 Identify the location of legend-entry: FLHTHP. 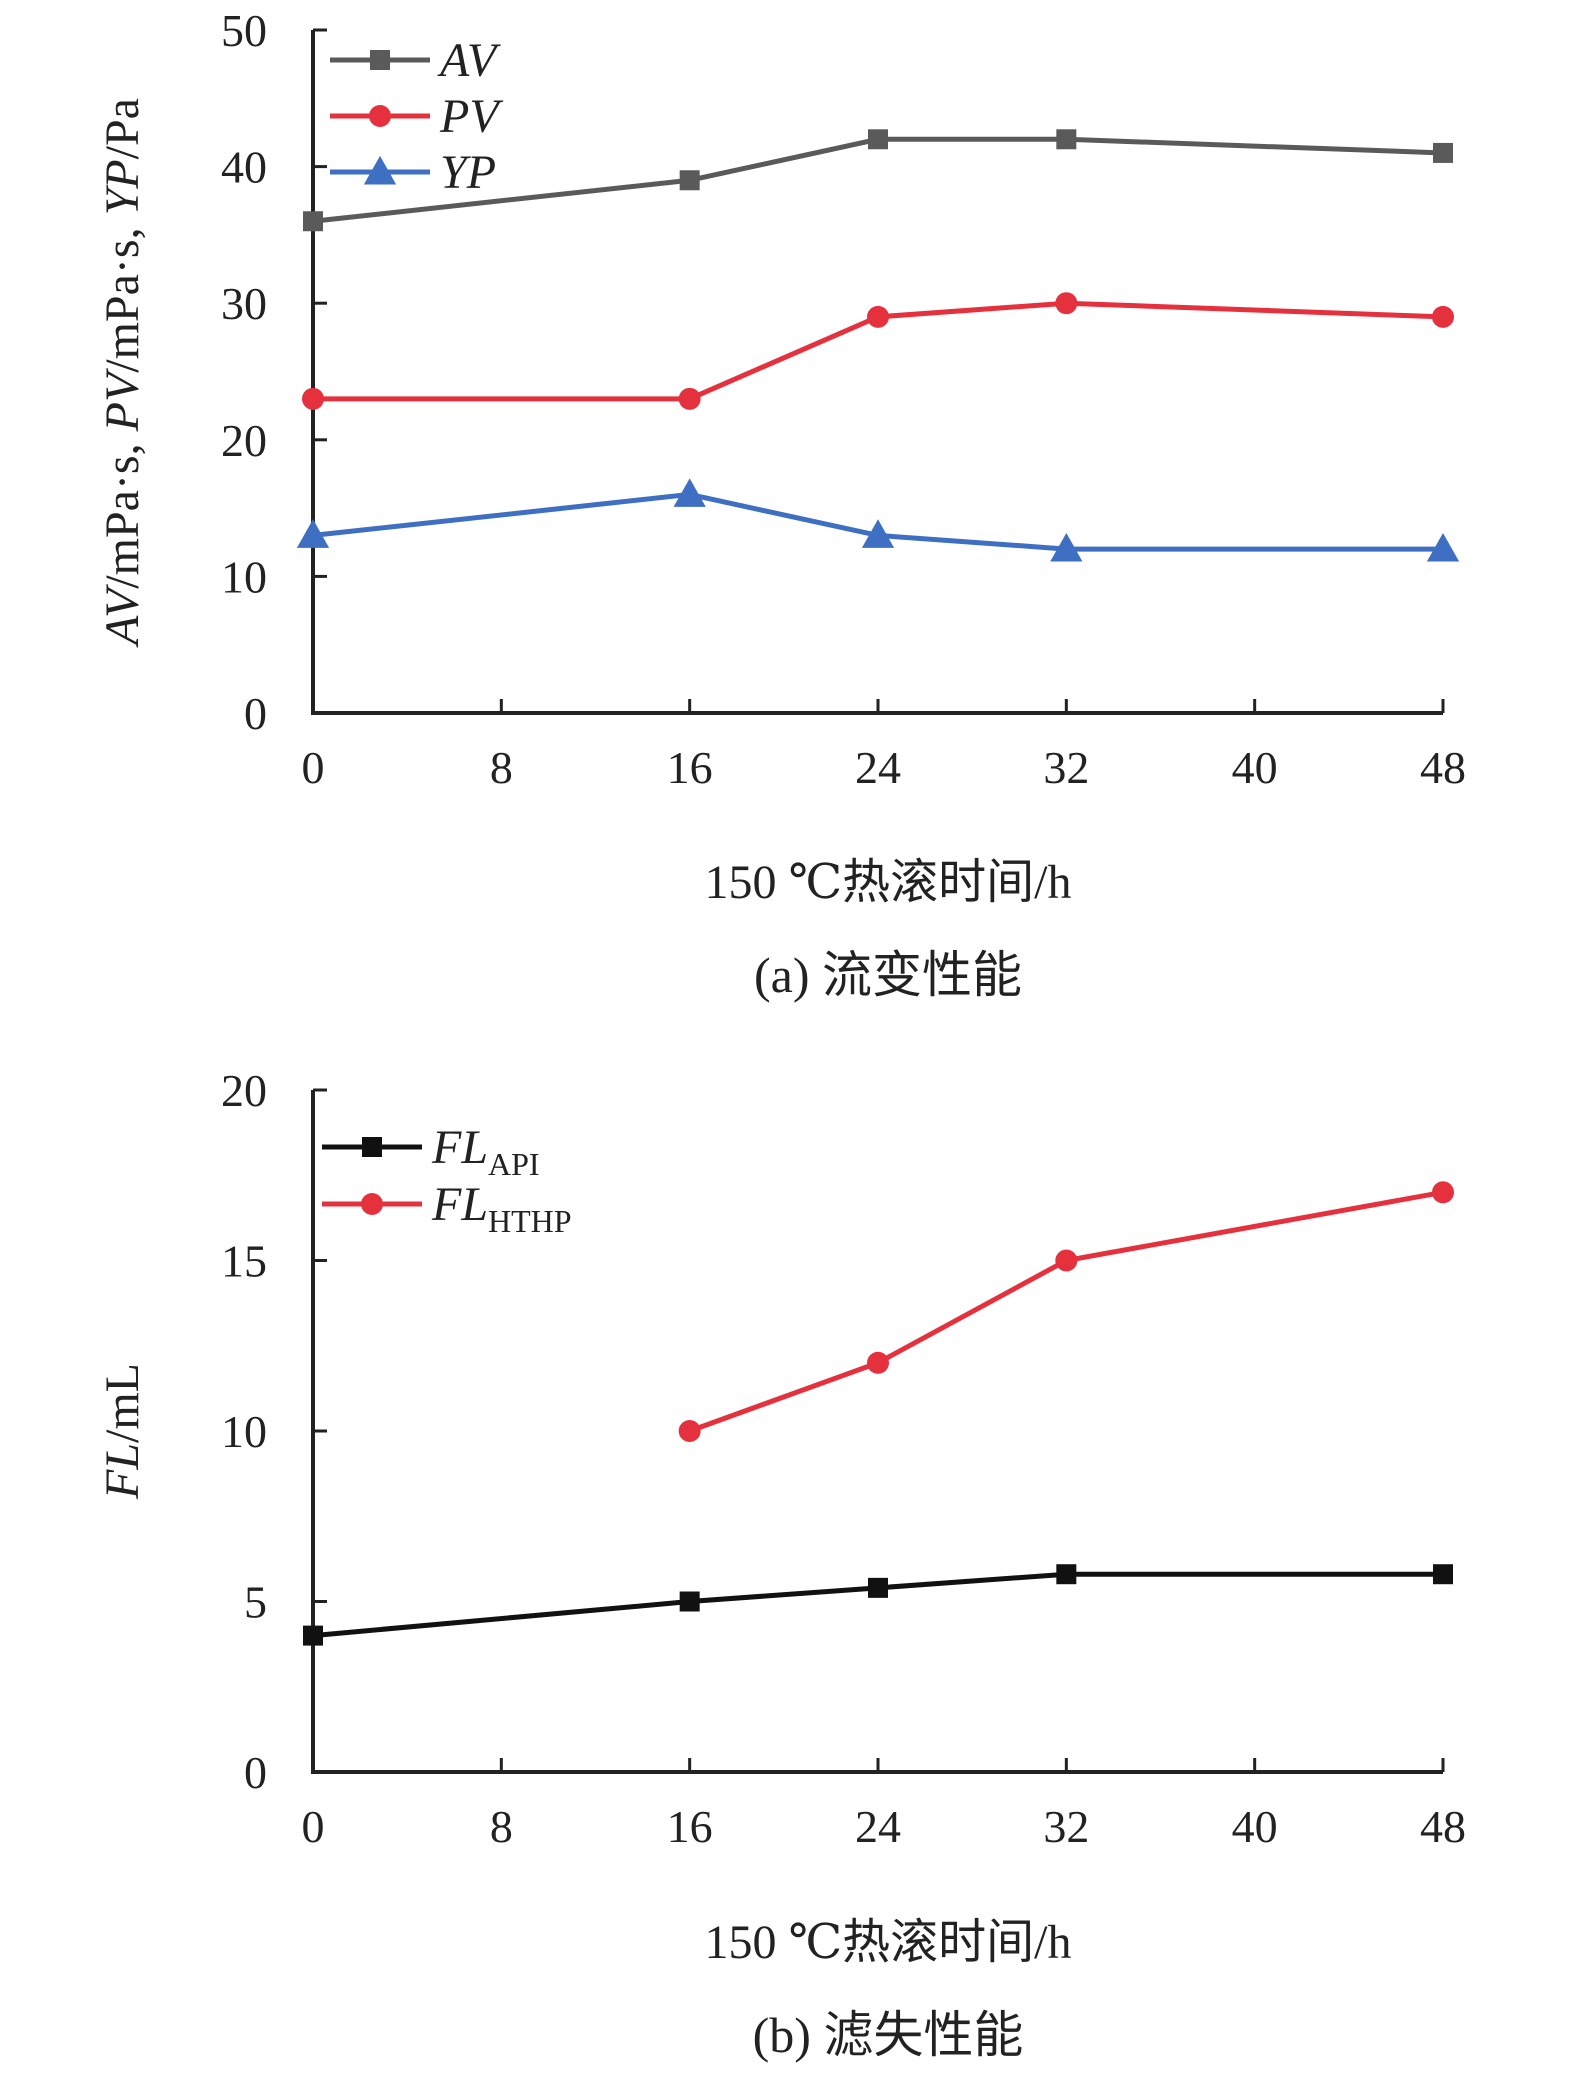
(447, 1208).